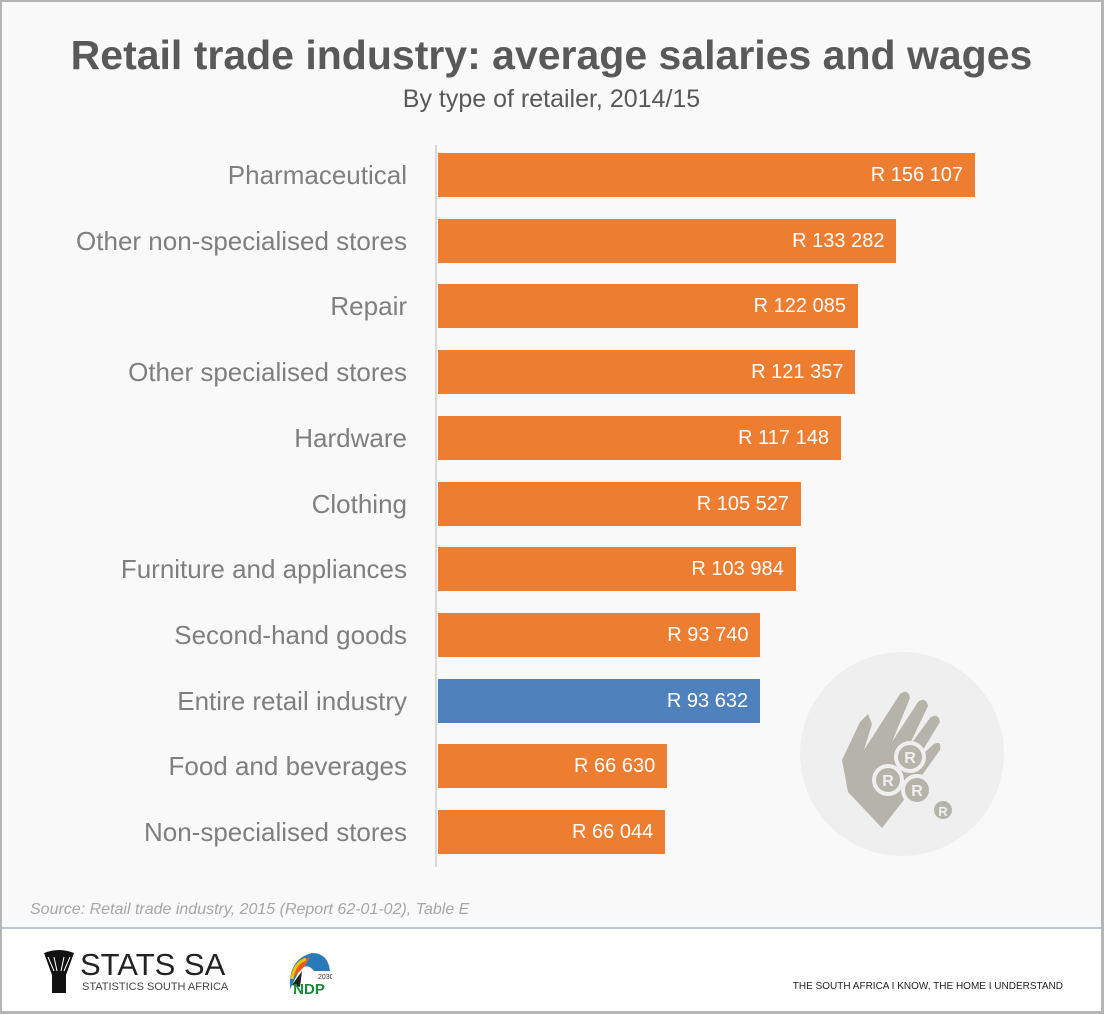 The width and height of the screenshot is (1104, 1014). What do you see at coordinates (797, 372) in the screenshot?
I see `data-label: R 121 357` at bounding box center [797, 372].